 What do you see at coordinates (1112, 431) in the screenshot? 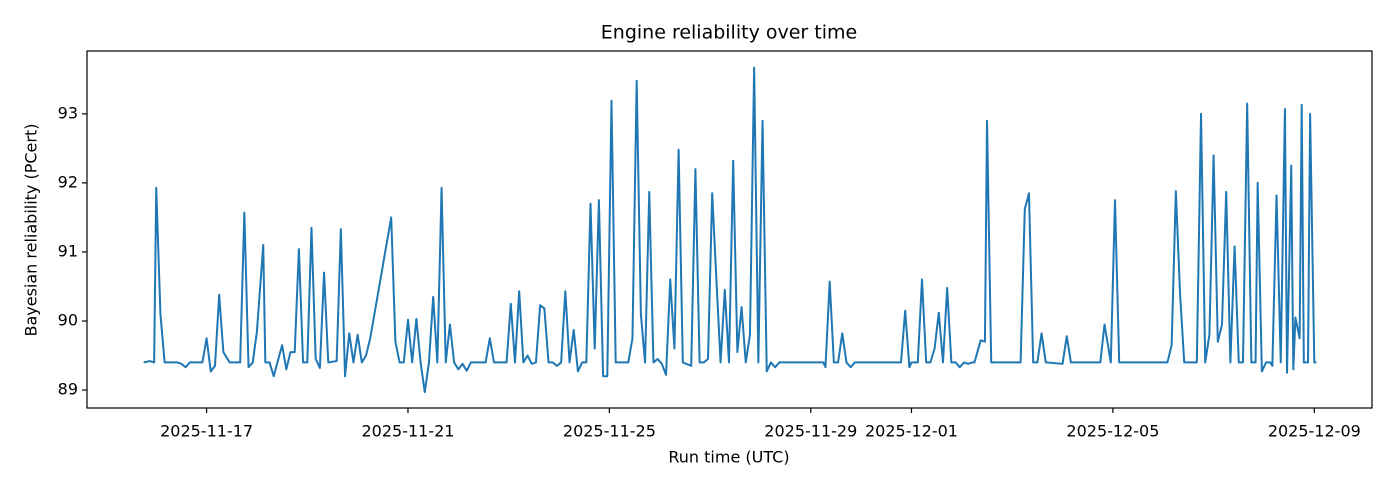
I see `x-tick-label: 2025-12-05` at bounding box center [1112, 431].